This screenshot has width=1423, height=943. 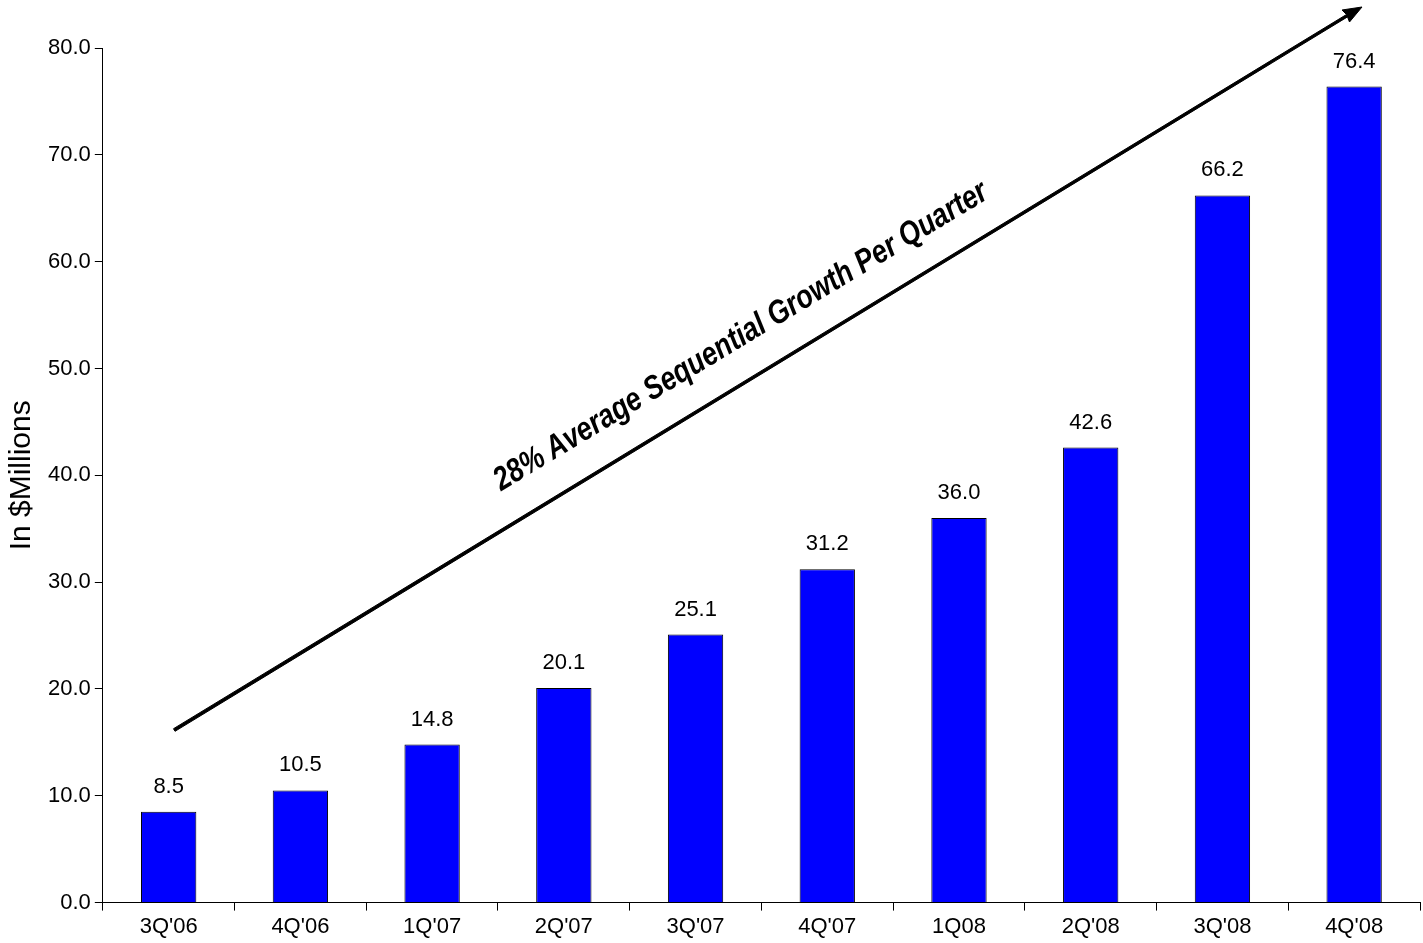 I want to click on x-tick-label: 2Q'07, so click(x=563, y=925).